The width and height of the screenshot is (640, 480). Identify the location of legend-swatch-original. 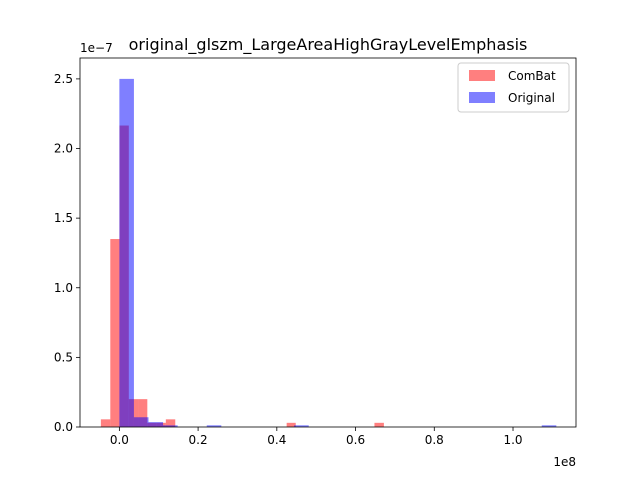
(482, 97).